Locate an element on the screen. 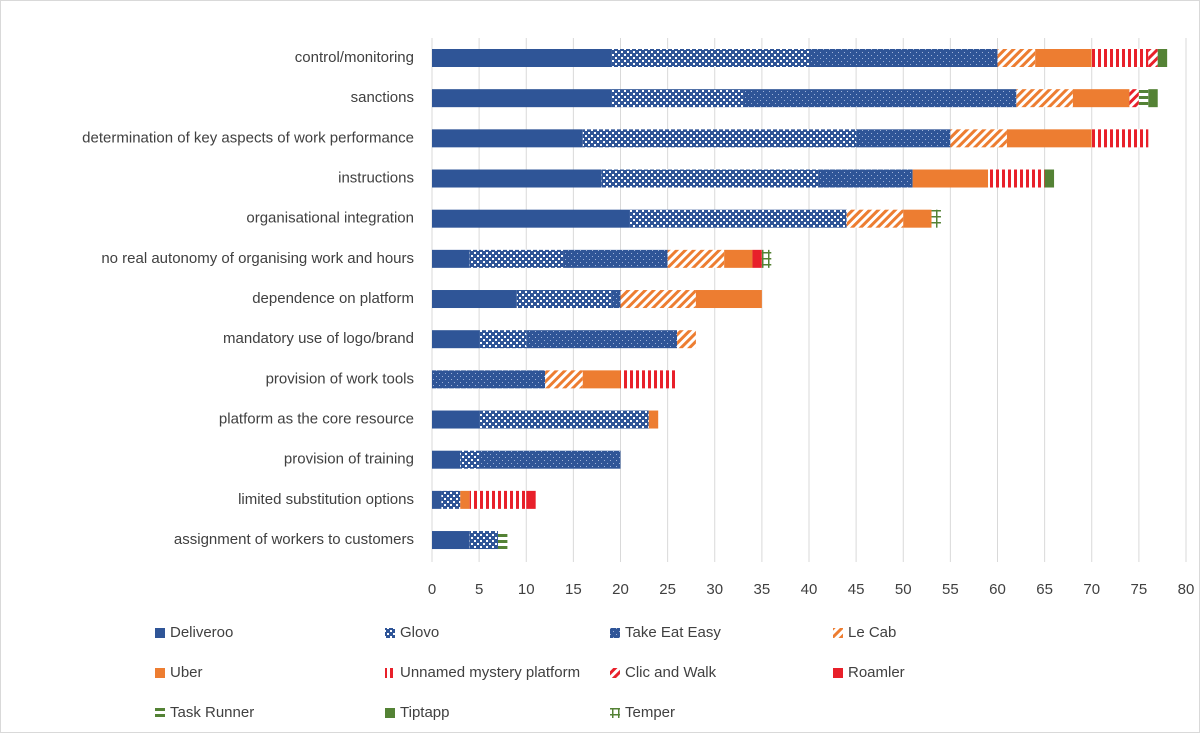 This screenshot has width=1200, height=733. legend-label: Deliveroo is located at coordinates (201, 632).